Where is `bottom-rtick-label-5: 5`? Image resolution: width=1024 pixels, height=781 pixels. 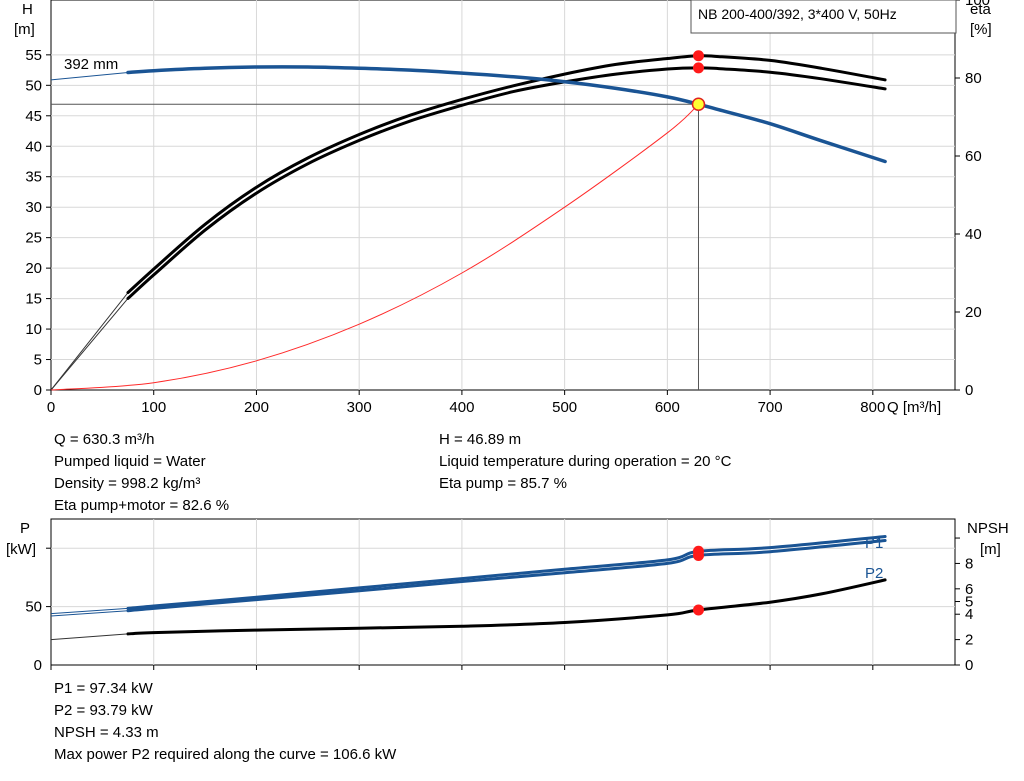
bottom-rtick-label-5: 5 is located at coordinates (969, 602).